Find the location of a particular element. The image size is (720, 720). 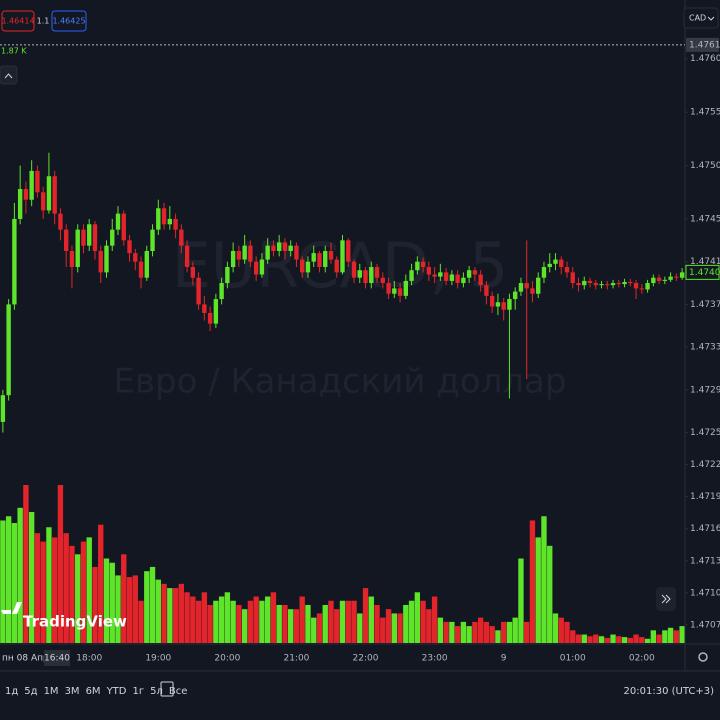

range-button: YTD is located at coordinates (116, 691).